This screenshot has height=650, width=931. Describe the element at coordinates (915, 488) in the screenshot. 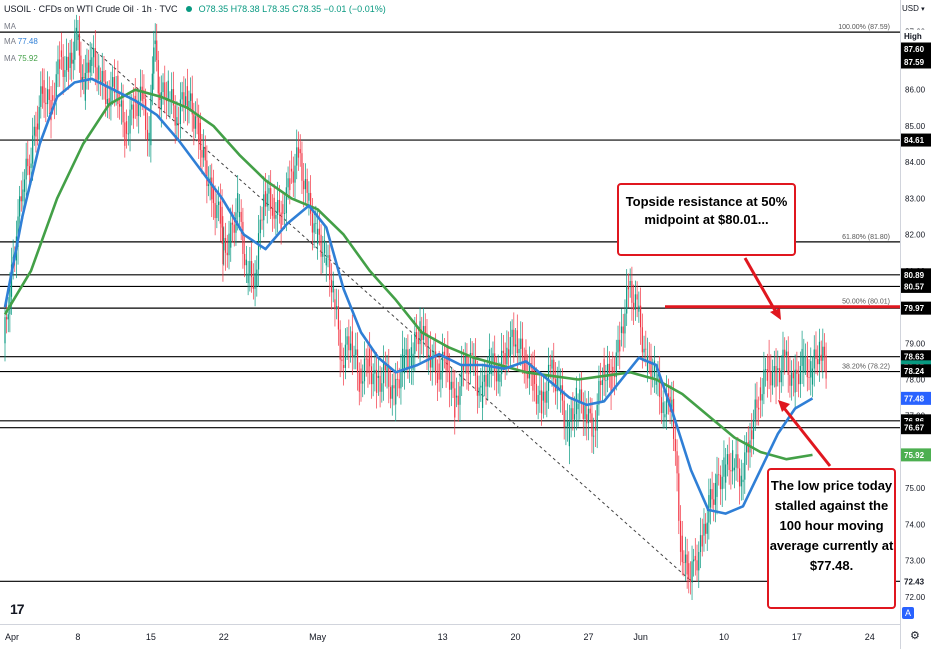

I see `price-tick: 75.00` at that location.